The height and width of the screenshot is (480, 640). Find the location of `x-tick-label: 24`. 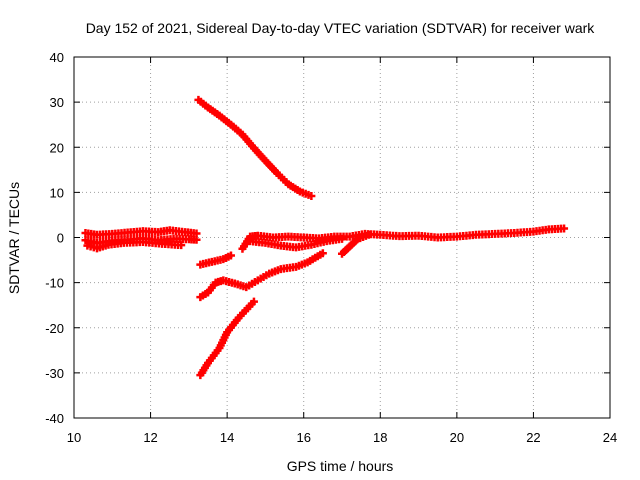

x-tick-label: 24 is located at coordinates (610, 437).